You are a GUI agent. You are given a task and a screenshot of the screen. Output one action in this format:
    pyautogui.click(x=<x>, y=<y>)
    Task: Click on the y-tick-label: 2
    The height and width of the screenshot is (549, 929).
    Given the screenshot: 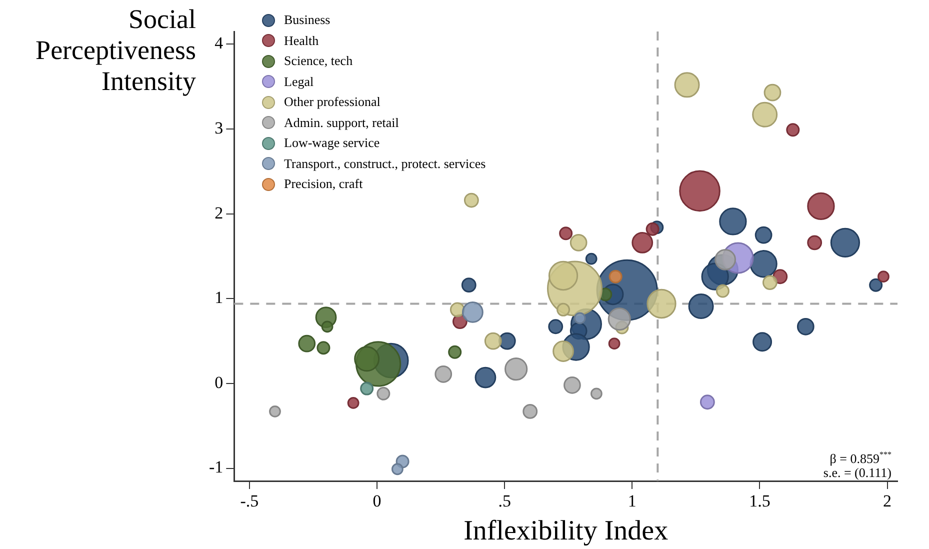 What is the action you would take?
    pyautogui.click(x=219, y=212)
    